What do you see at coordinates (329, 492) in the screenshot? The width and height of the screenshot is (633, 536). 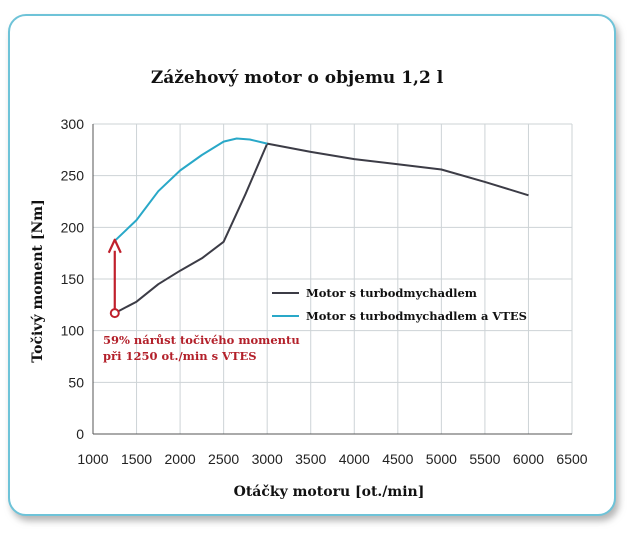 I see `x-axis-label: Otáčky motoru [ot./min]` at bounding box center [329, 492].